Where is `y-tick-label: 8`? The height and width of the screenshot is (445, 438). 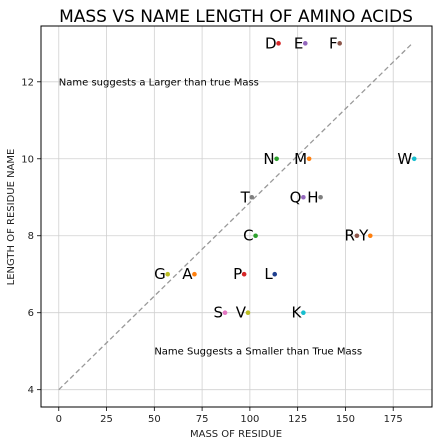 y-tick-label: 8 is located at coordinates (31, 236).